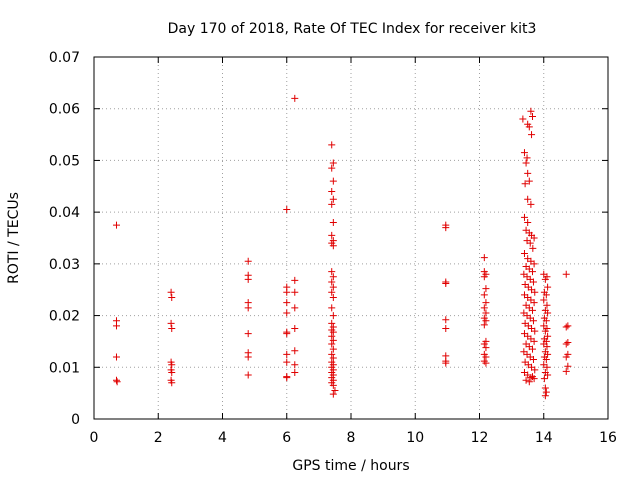  I want to click on x-tick-label: 14, so click(544, 438).